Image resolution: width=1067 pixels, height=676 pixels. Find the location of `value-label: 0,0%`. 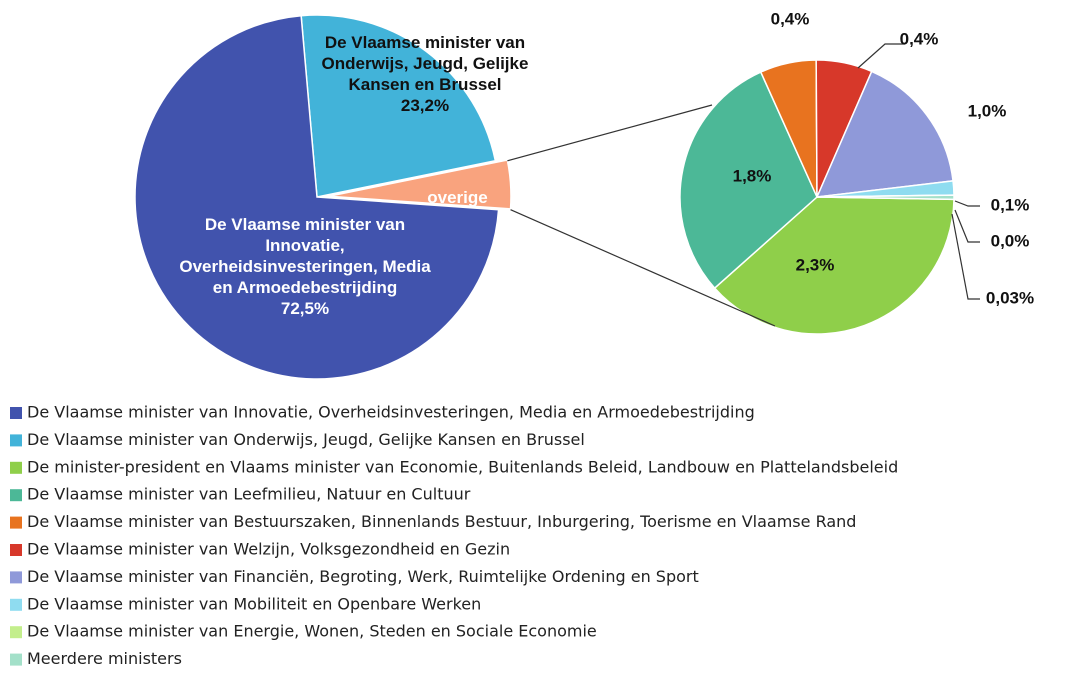

value-label: 0,0% is located at coordinates (1010, 240).